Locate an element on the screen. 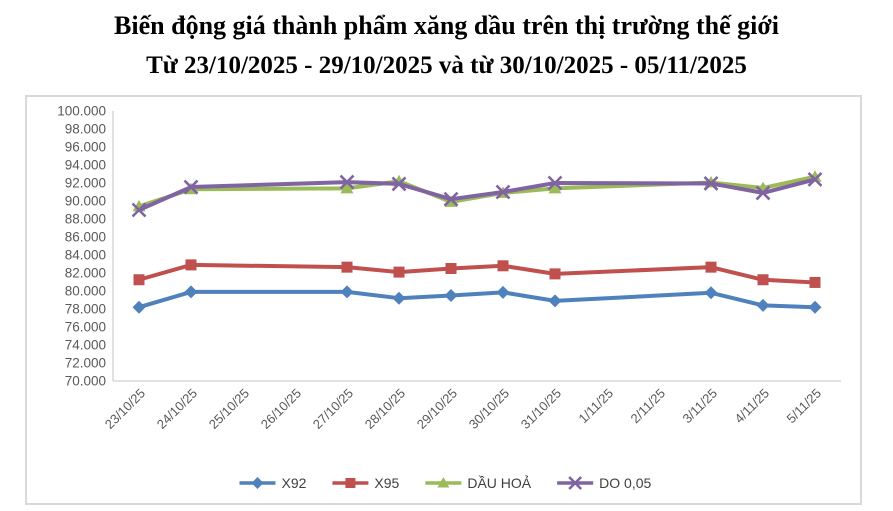 The width and height of the screenshot is (893, 511). legend-label: DO 0,05 is located at coordinates (625, 483).